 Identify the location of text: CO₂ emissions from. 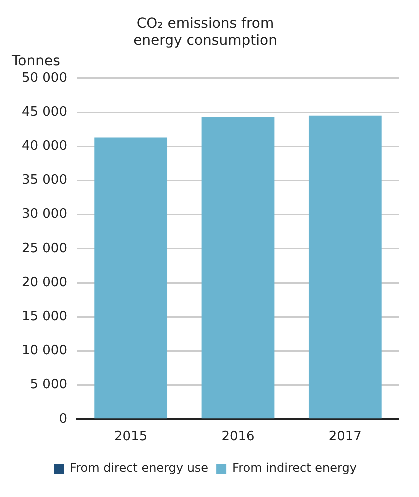
(205, 24).